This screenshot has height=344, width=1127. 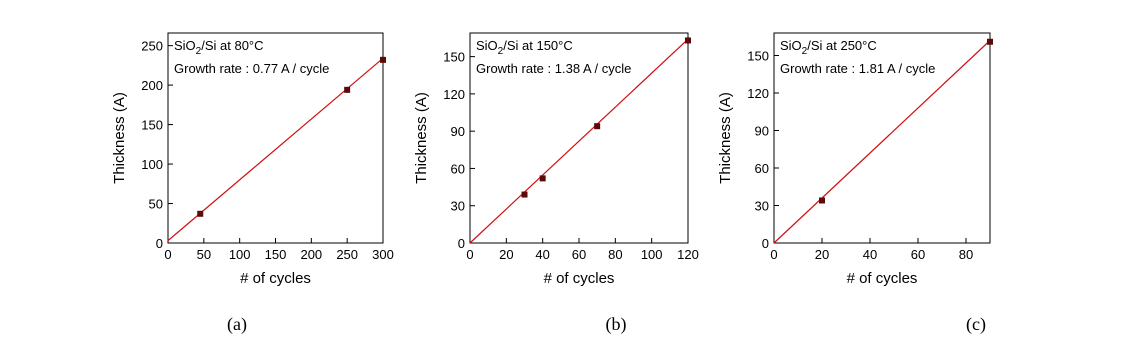 What do you see at coordinates (347, 254) in the screenshot?
I see `x-tick-label: 250` at bounding box center [347, 254].